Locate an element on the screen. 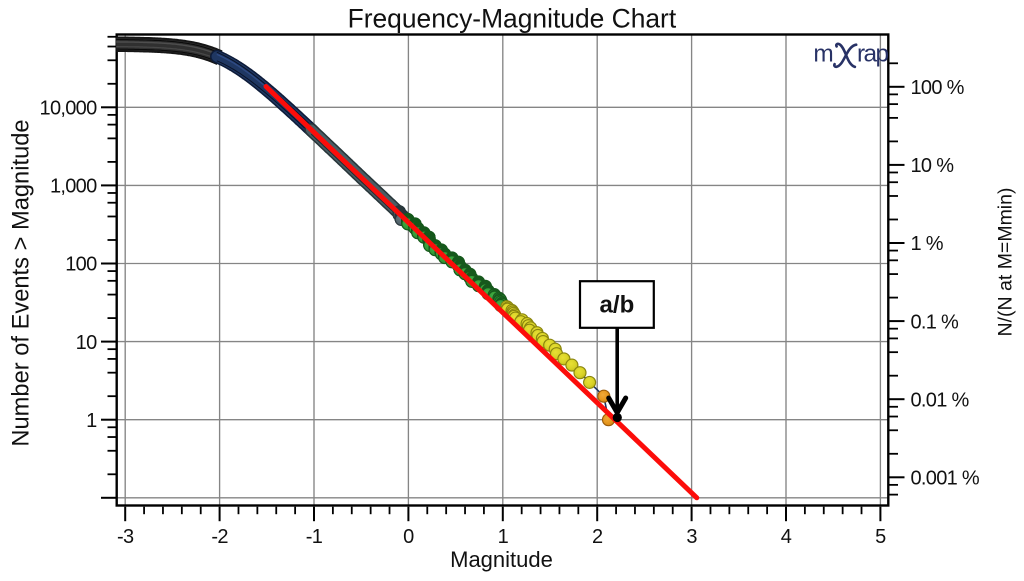  svg-text: Number of Events > Magnitude is located at coordinates (22, 282).